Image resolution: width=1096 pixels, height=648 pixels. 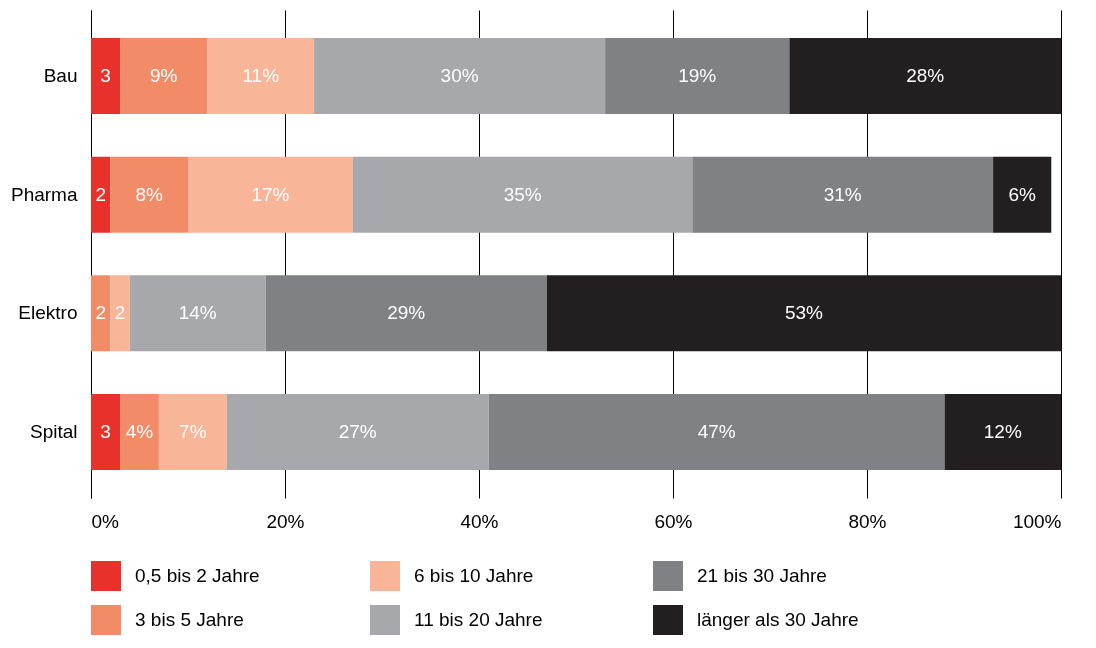 What do you see at coordinates (149, 194) in the screenshot?
I see `data-label: 8%` at bounding box center [149, 194].